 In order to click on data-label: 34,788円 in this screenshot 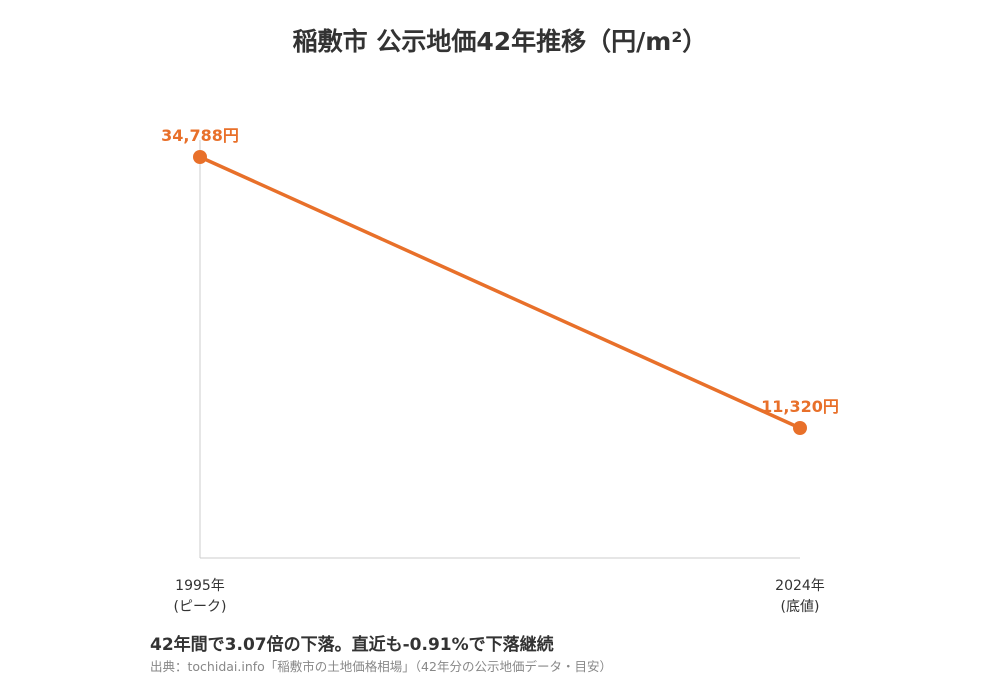, I will do `click(200, 135)`.